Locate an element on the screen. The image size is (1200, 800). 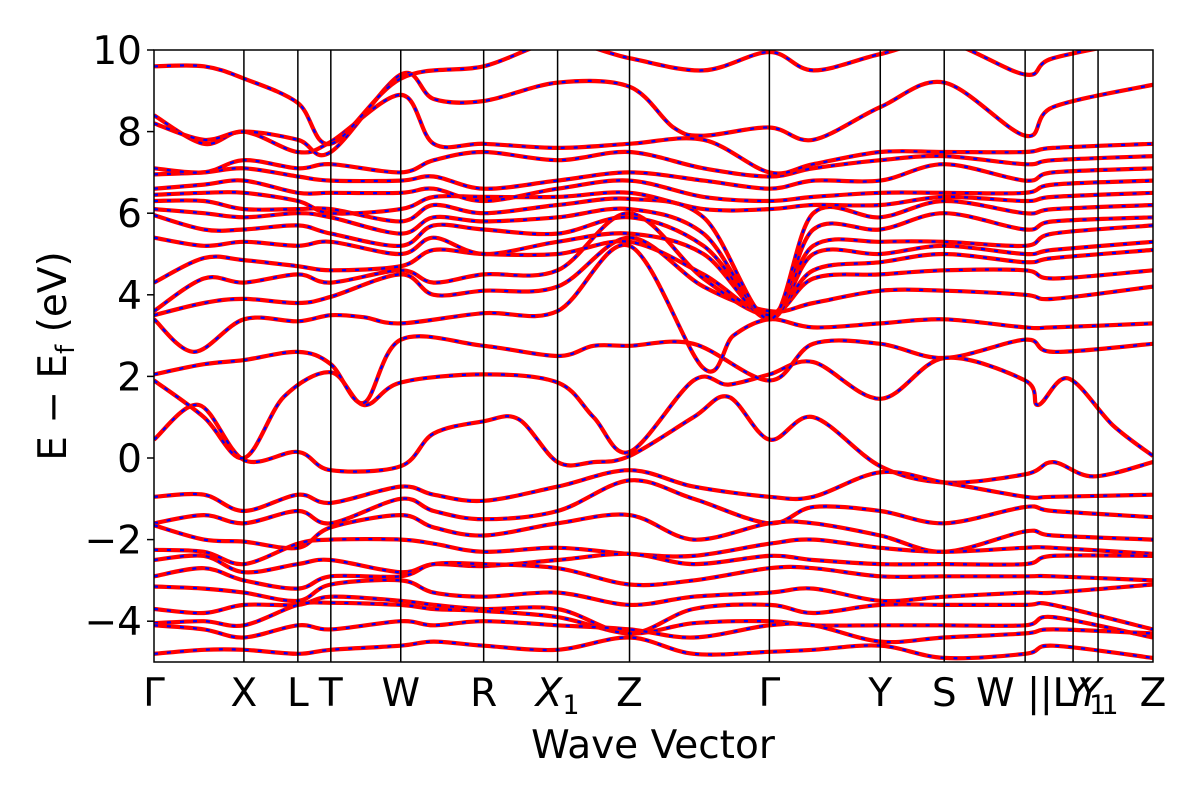
x-tick-label-0: Γ is located at coordinates (154, 693).